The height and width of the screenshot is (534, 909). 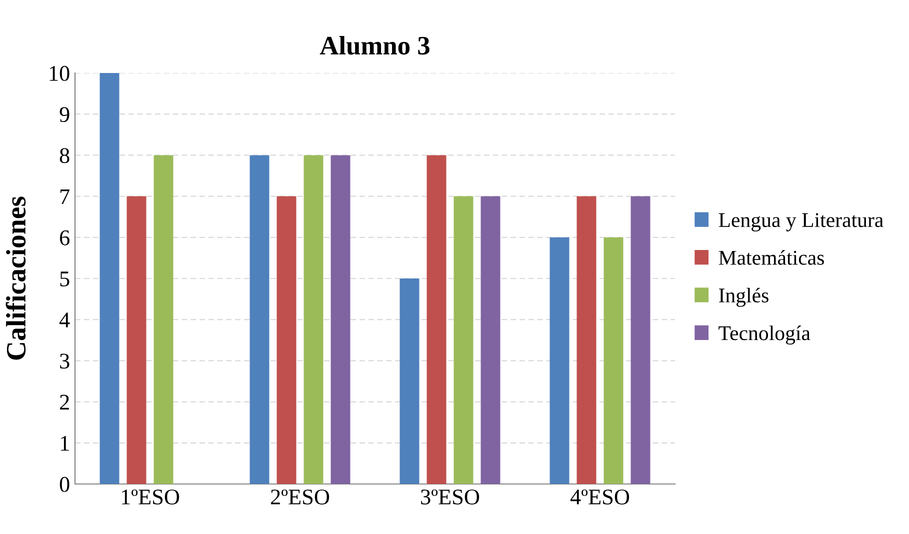 What do you see at coordinates (64, 320) in the screenshot?
I see `y-tick-label: 4` at bounding box center [64, 320].